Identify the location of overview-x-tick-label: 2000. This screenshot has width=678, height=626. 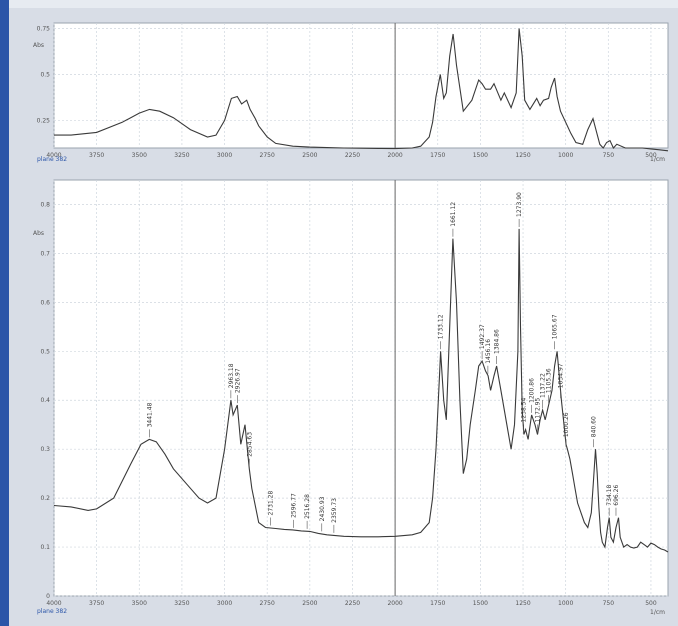
(394, 155).